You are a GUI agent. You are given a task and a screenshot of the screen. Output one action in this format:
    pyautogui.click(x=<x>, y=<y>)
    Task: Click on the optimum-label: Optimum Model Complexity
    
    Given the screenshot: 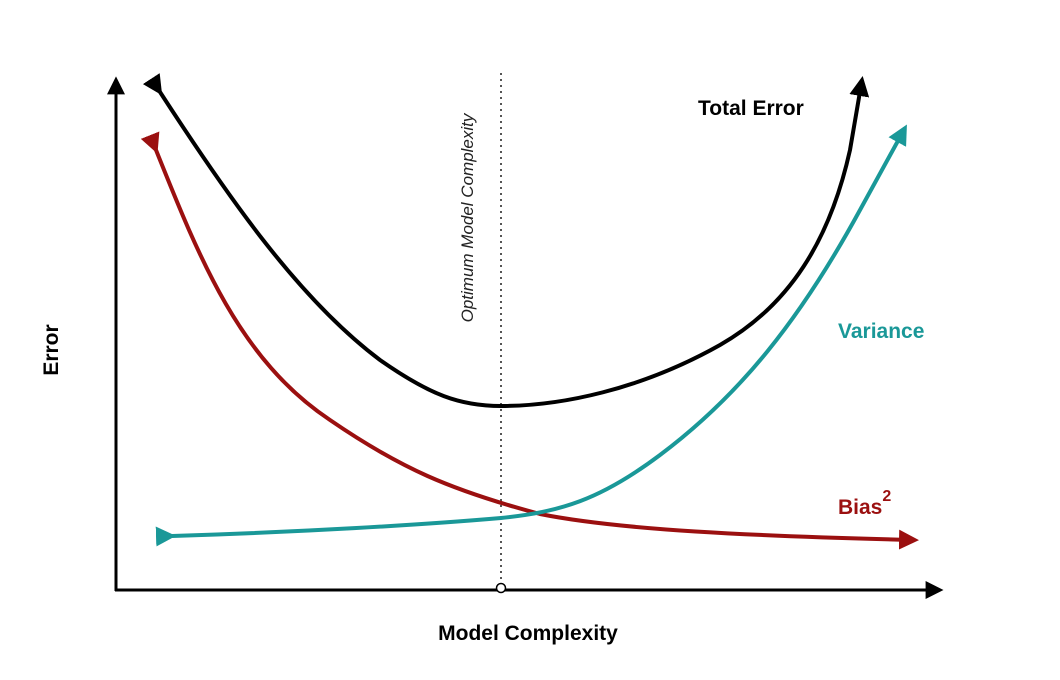 What is the action you would take?
    pyautogui.click(x=467, y=217)
    